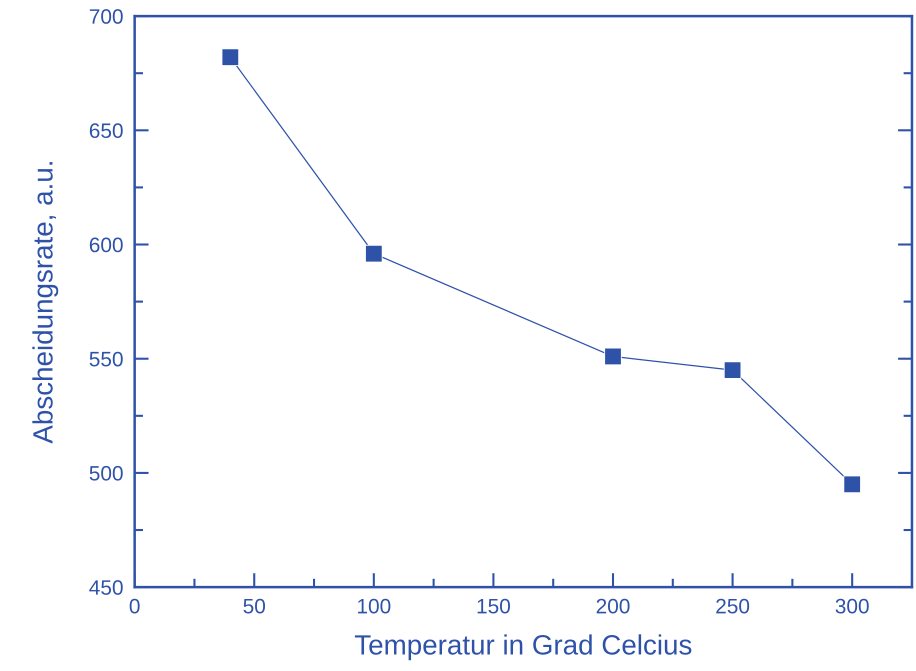 This screenshot has height=671, width=916. Describe the element at coordinates (733, 606) in the screenshot. I see `x-tick-label: 250` at that location.